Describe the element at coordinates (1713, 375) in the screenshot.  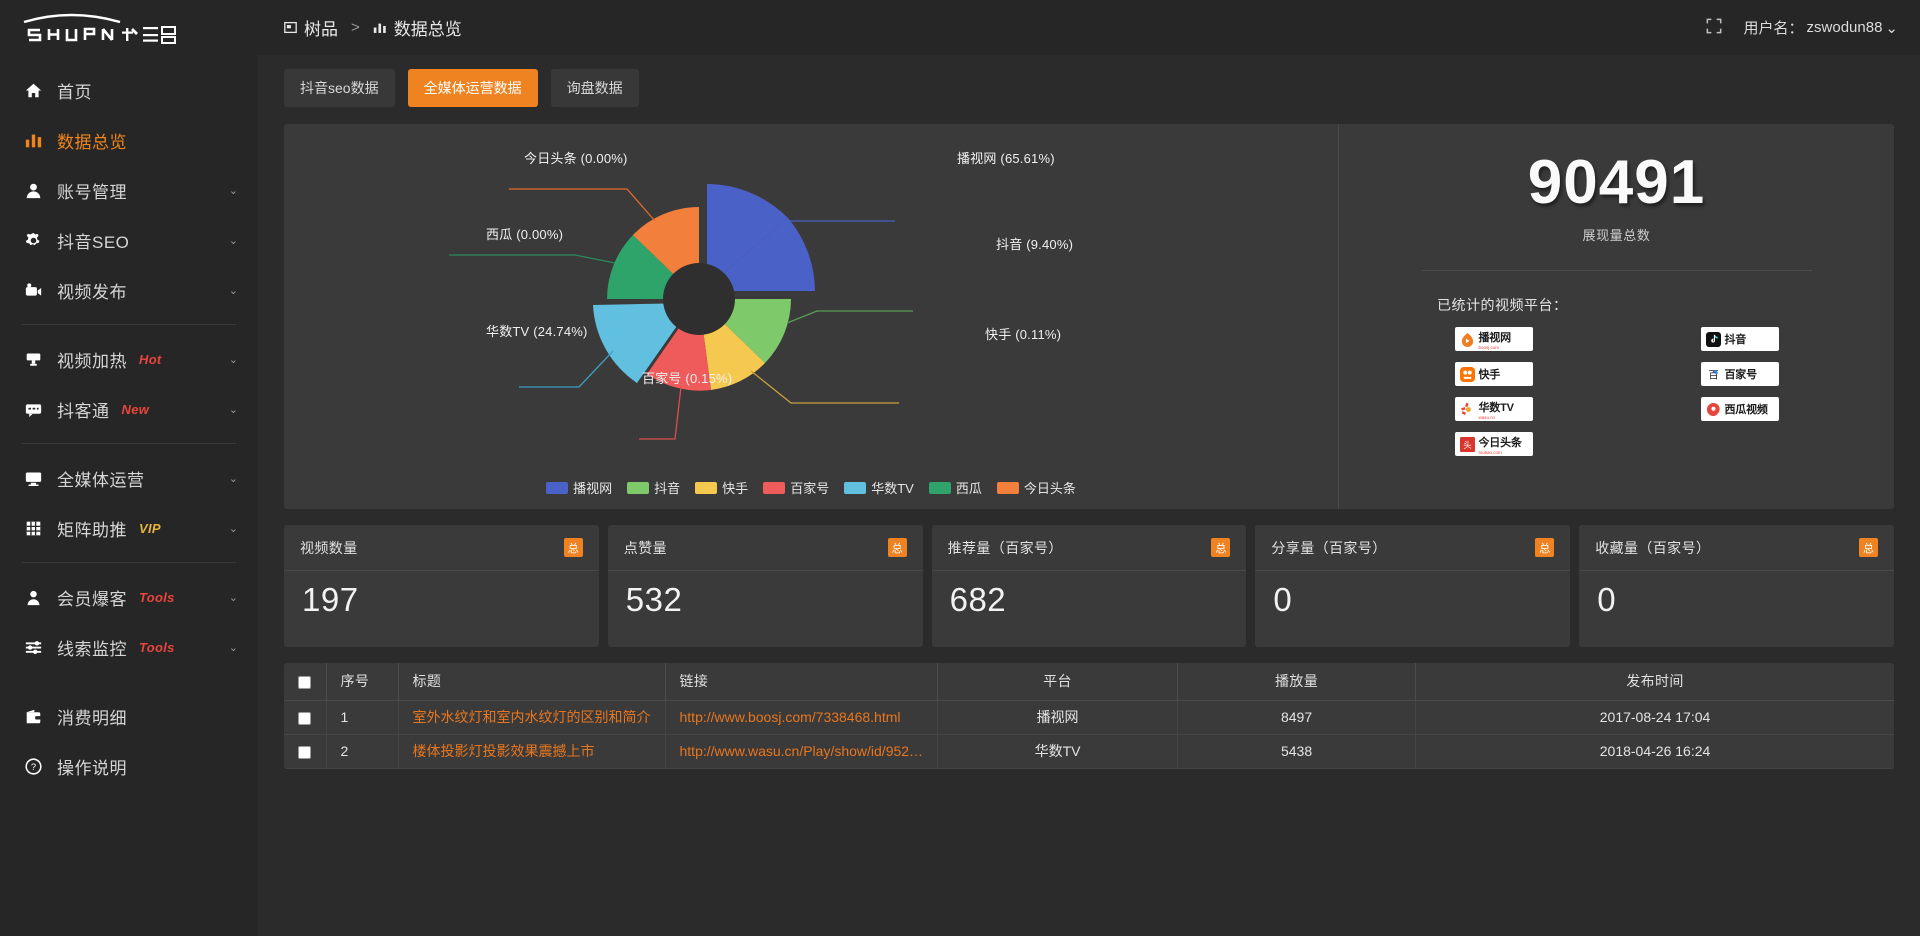
I see `svg-text: 百` at that location.